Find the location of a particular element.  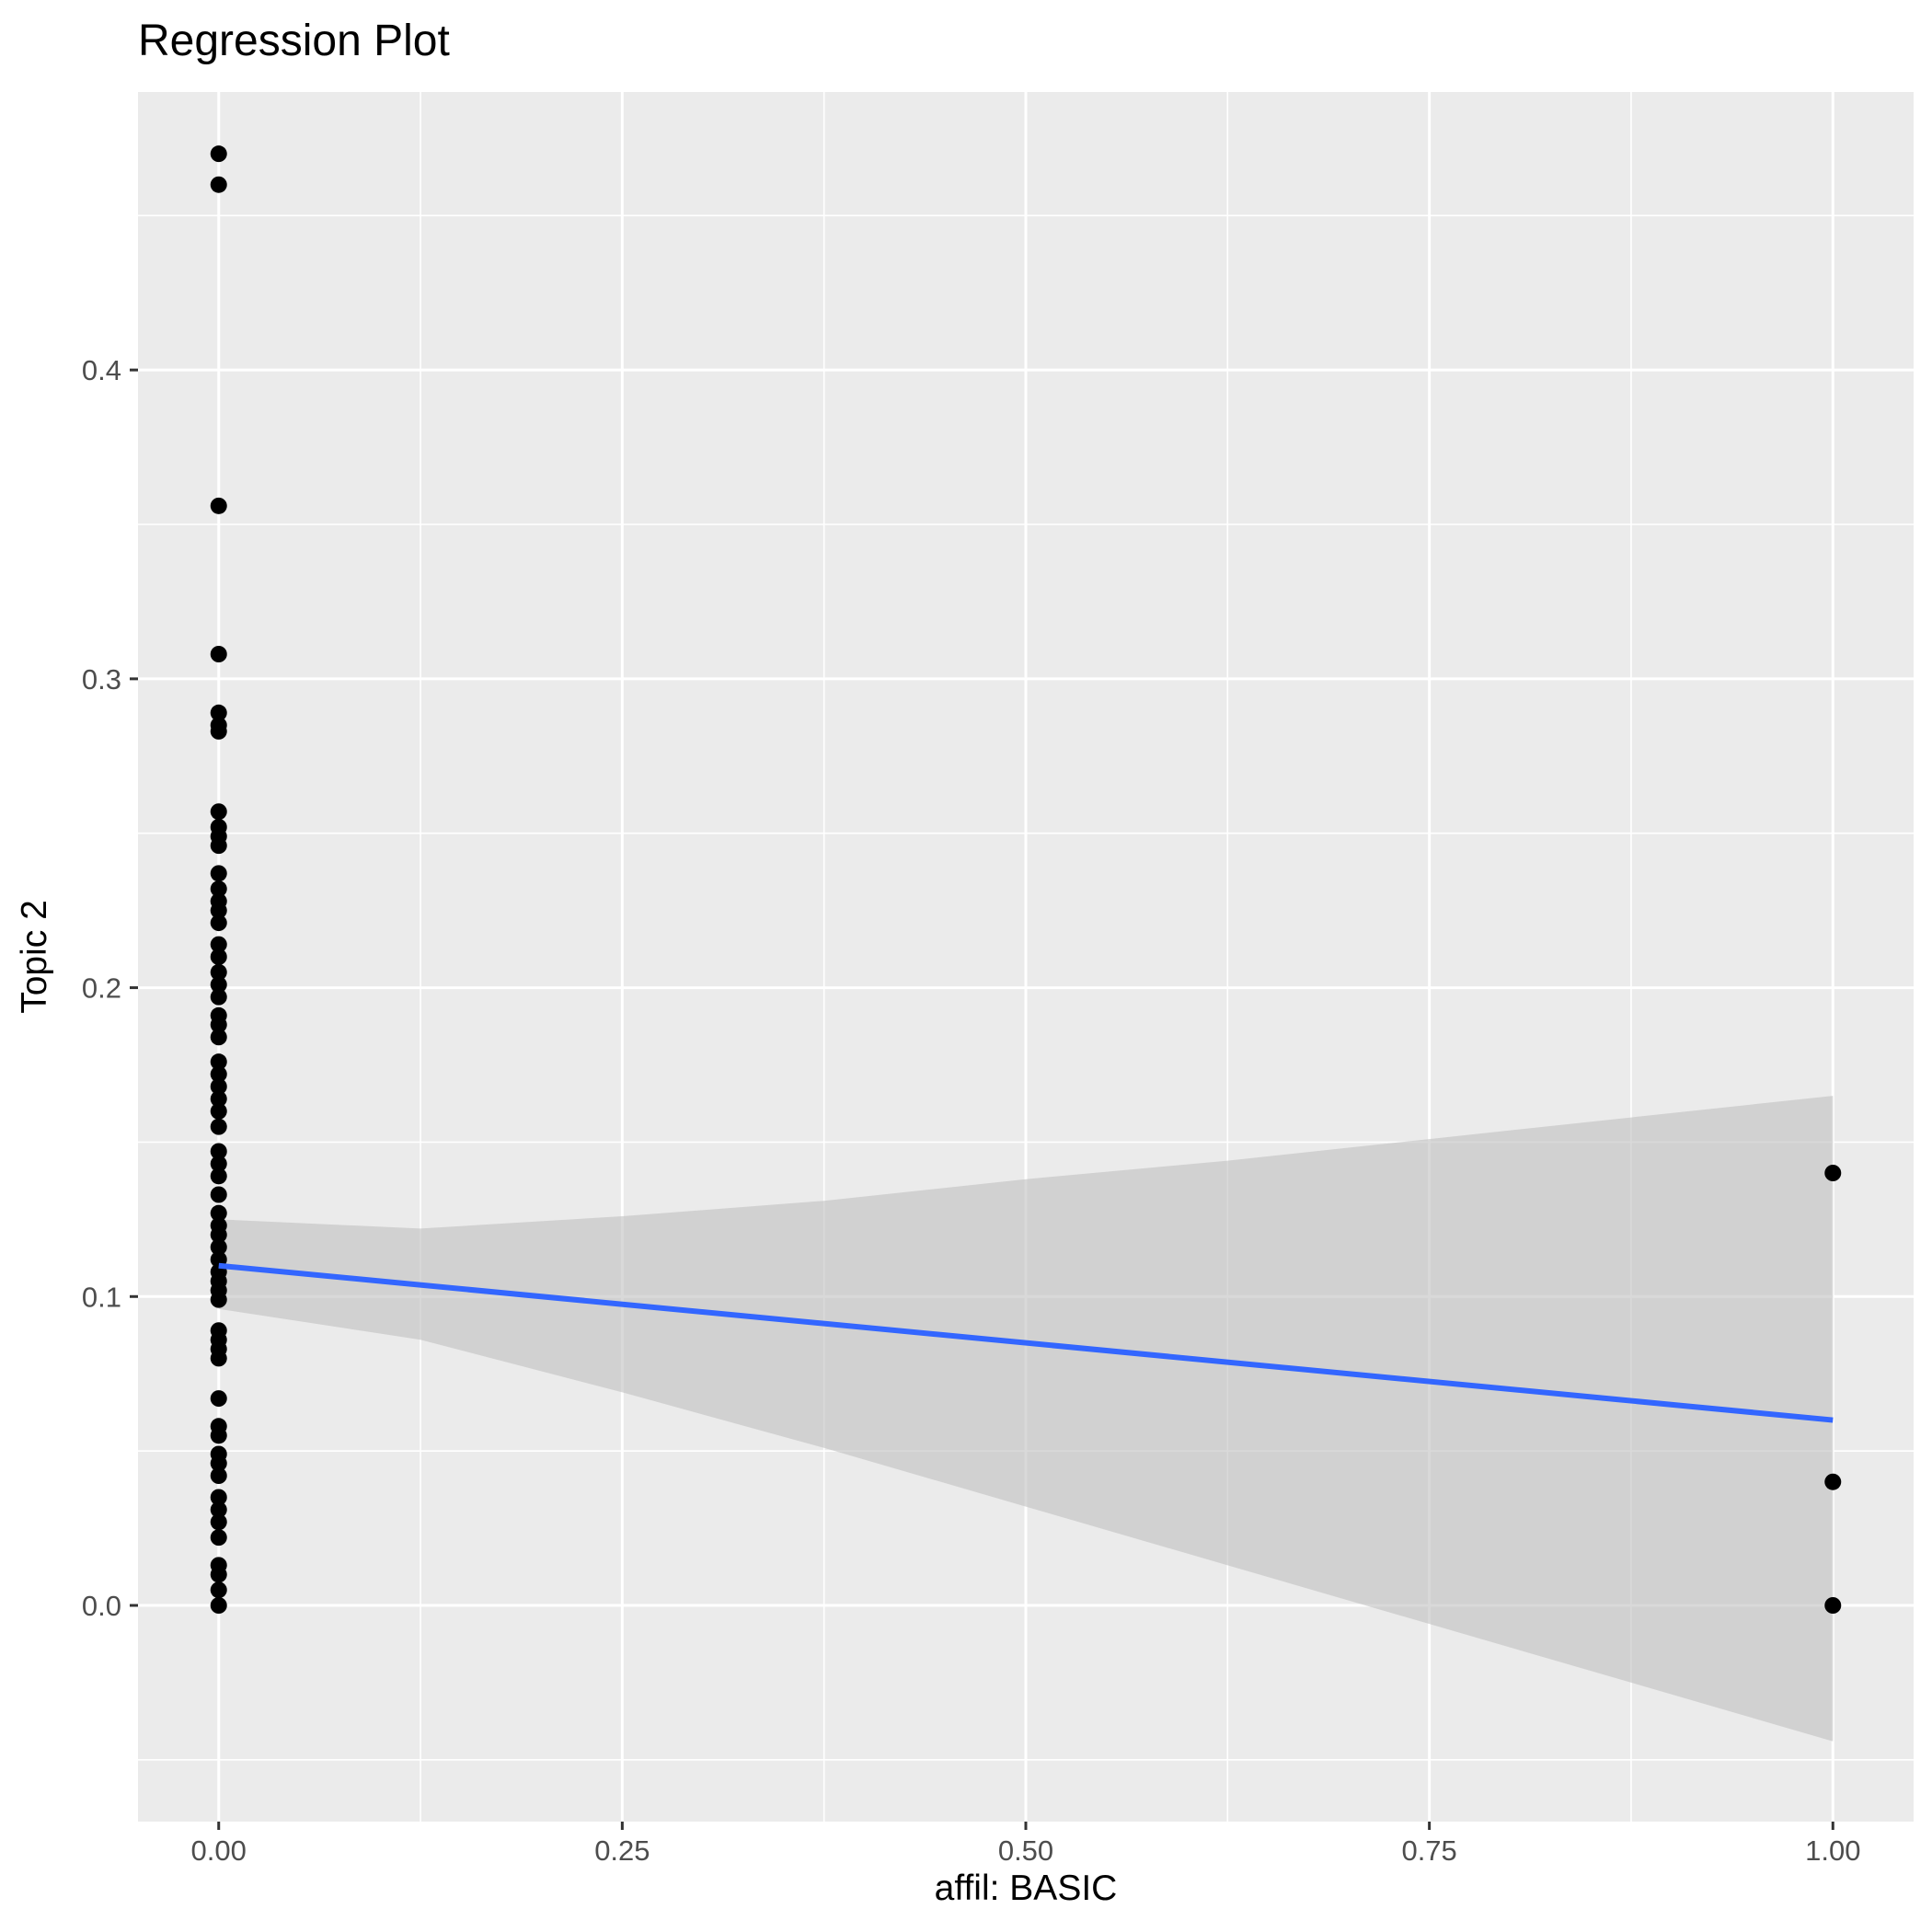

y-tick-label: 0.3 is located at coordinates (101, 679).